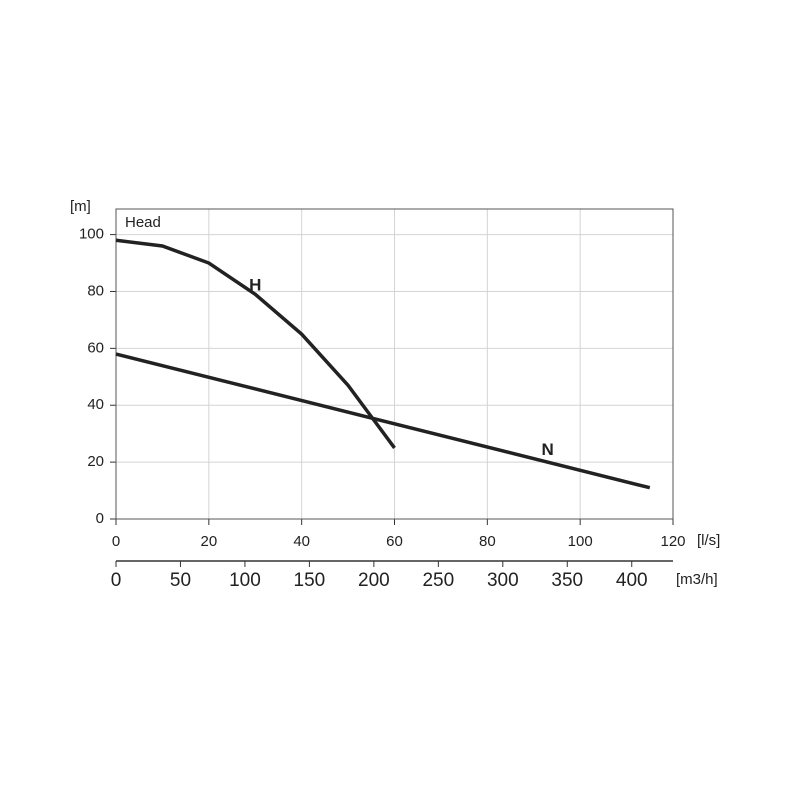  I want to click on x-tick-label: 40, so click(301, 541).